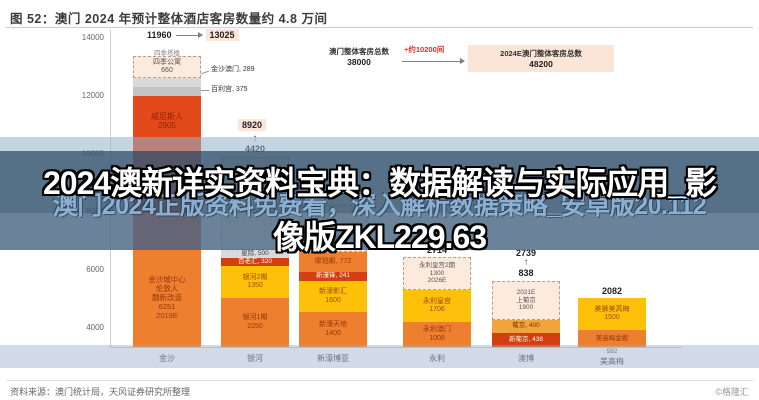 The image size is (759, 400). I want to click on category-jinsha: 金沙, so click(167, 358).